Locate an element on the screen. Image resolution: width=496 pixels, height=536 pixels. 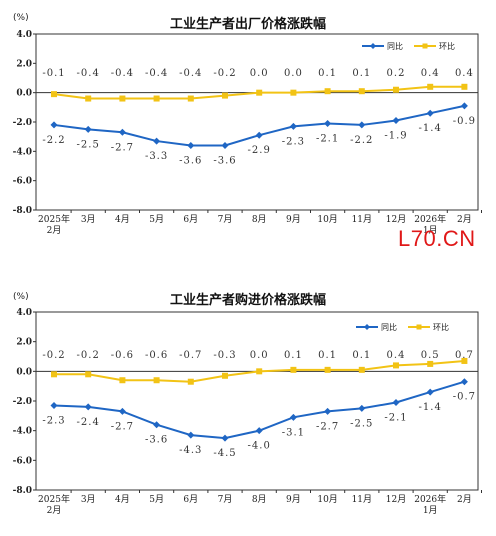
chart-title: 工业生产者出厂价格涨跌幅 is located at coordinates (247, 24).